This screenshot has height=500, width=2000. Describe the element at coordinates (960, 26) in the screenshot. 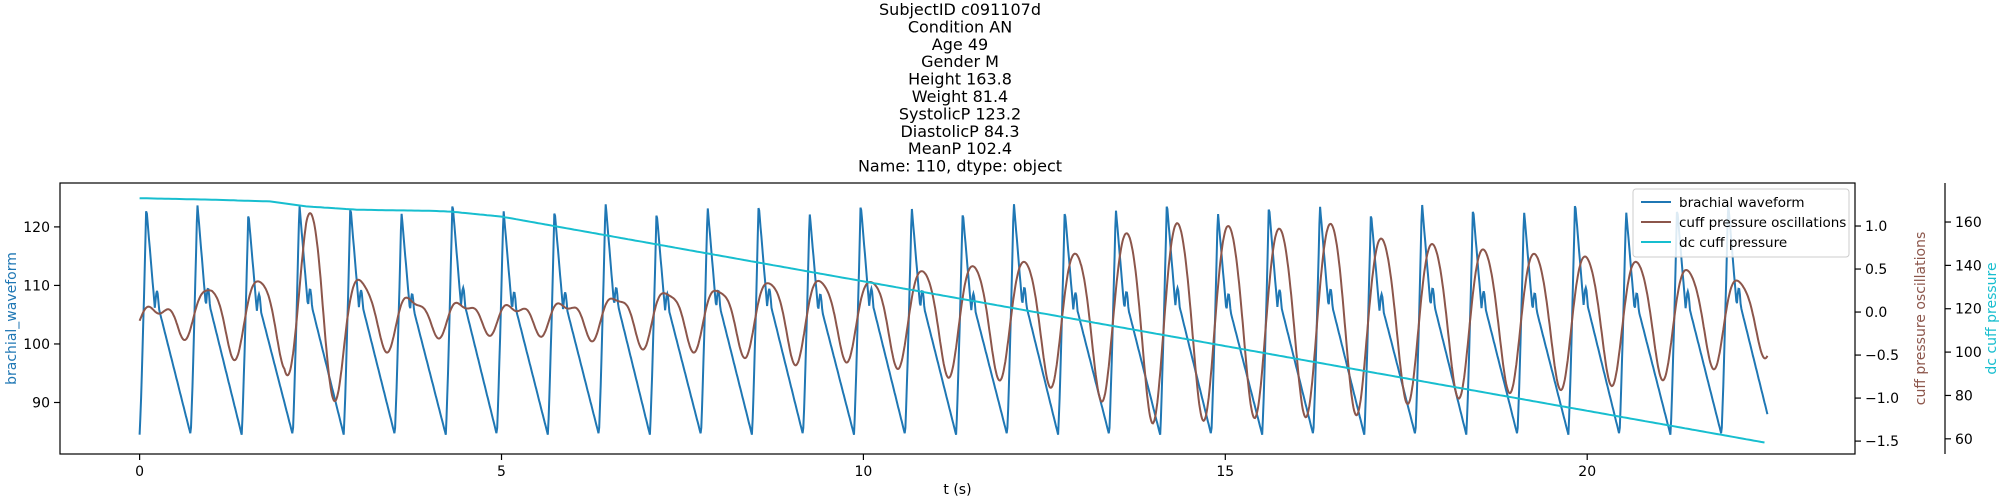

I see `title-line: Condition AN` at that location.